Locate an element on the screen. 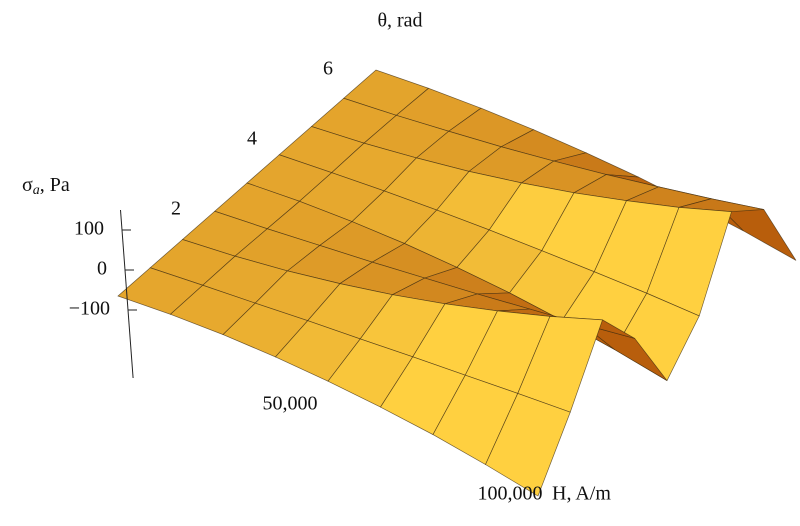 The image size is (800, 526). z-tick-label: 100 is located at coordinates (89, 229).